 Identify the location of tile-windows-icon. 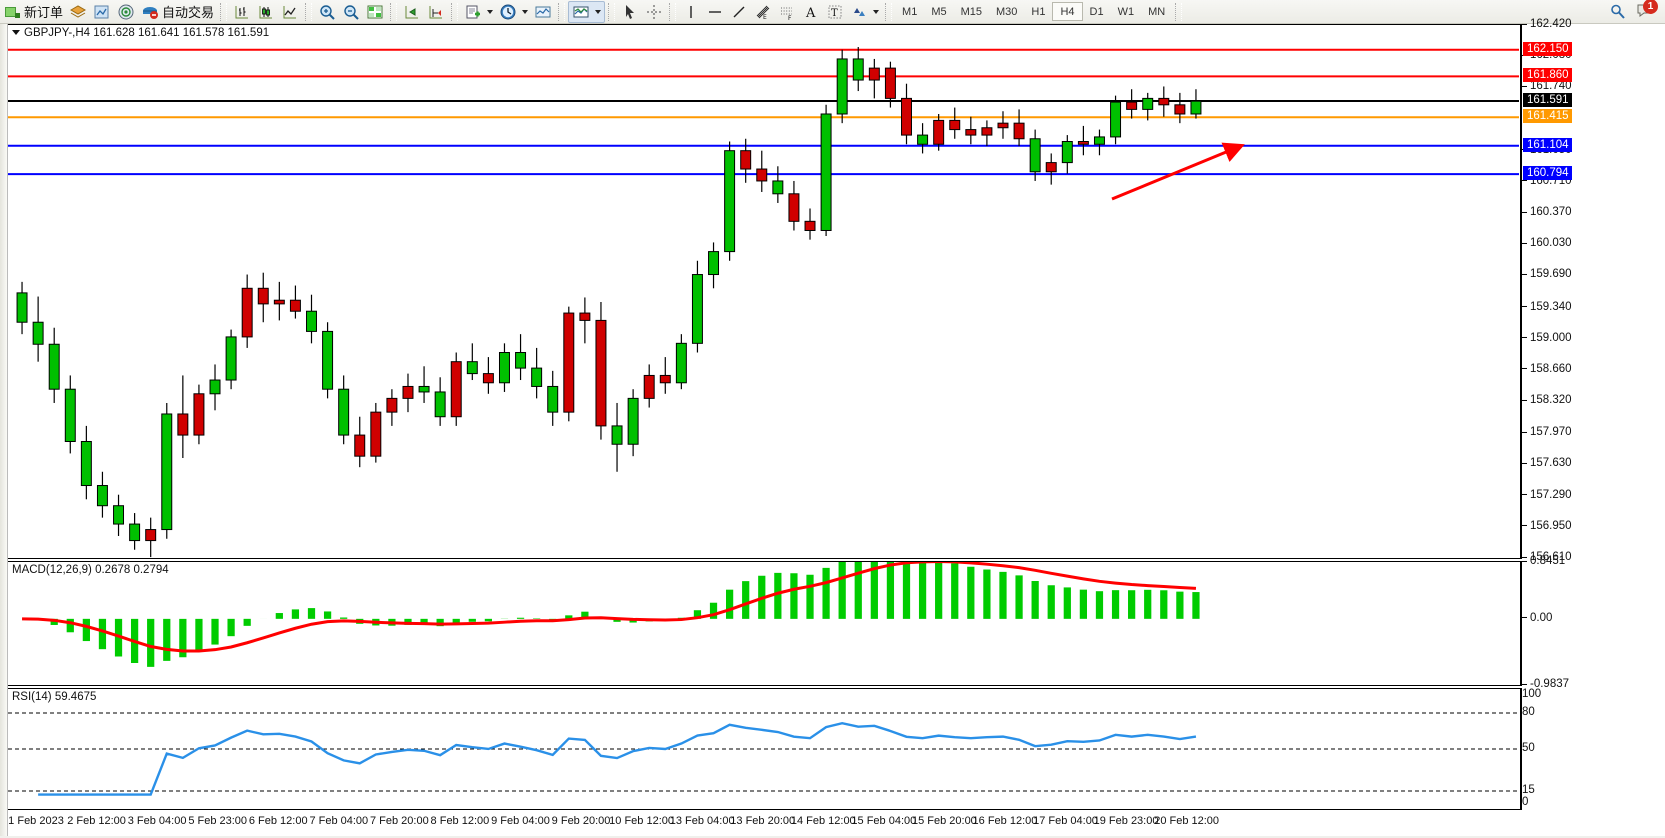
(375, 11).